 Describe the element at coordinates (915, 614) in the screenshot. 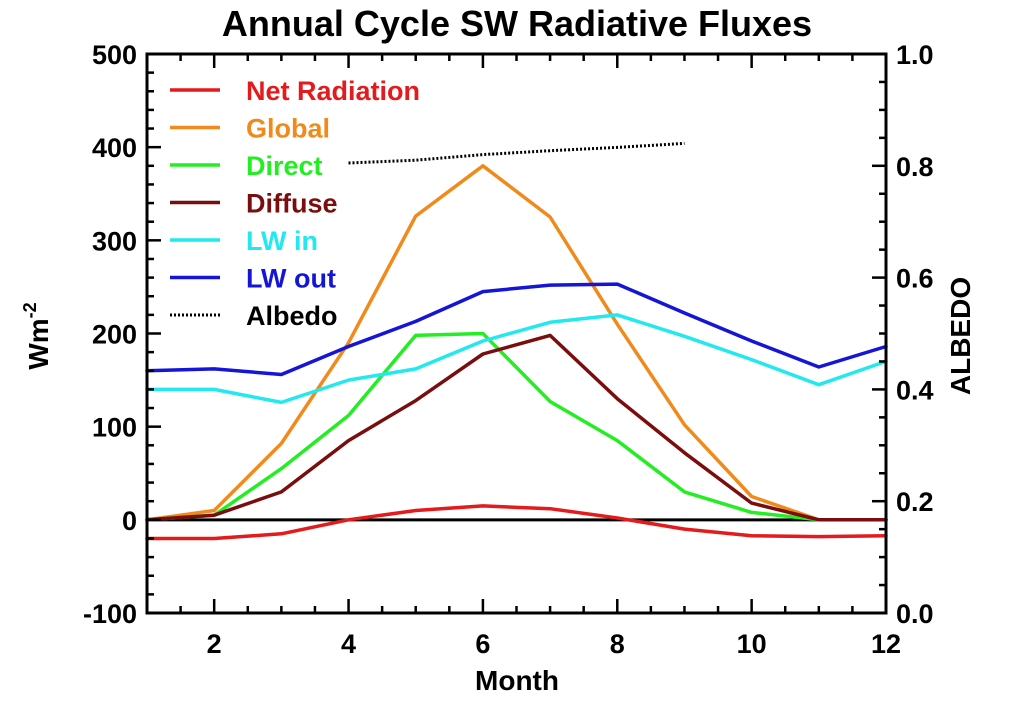

I see `y2-tick-label: 0.0` at that location.